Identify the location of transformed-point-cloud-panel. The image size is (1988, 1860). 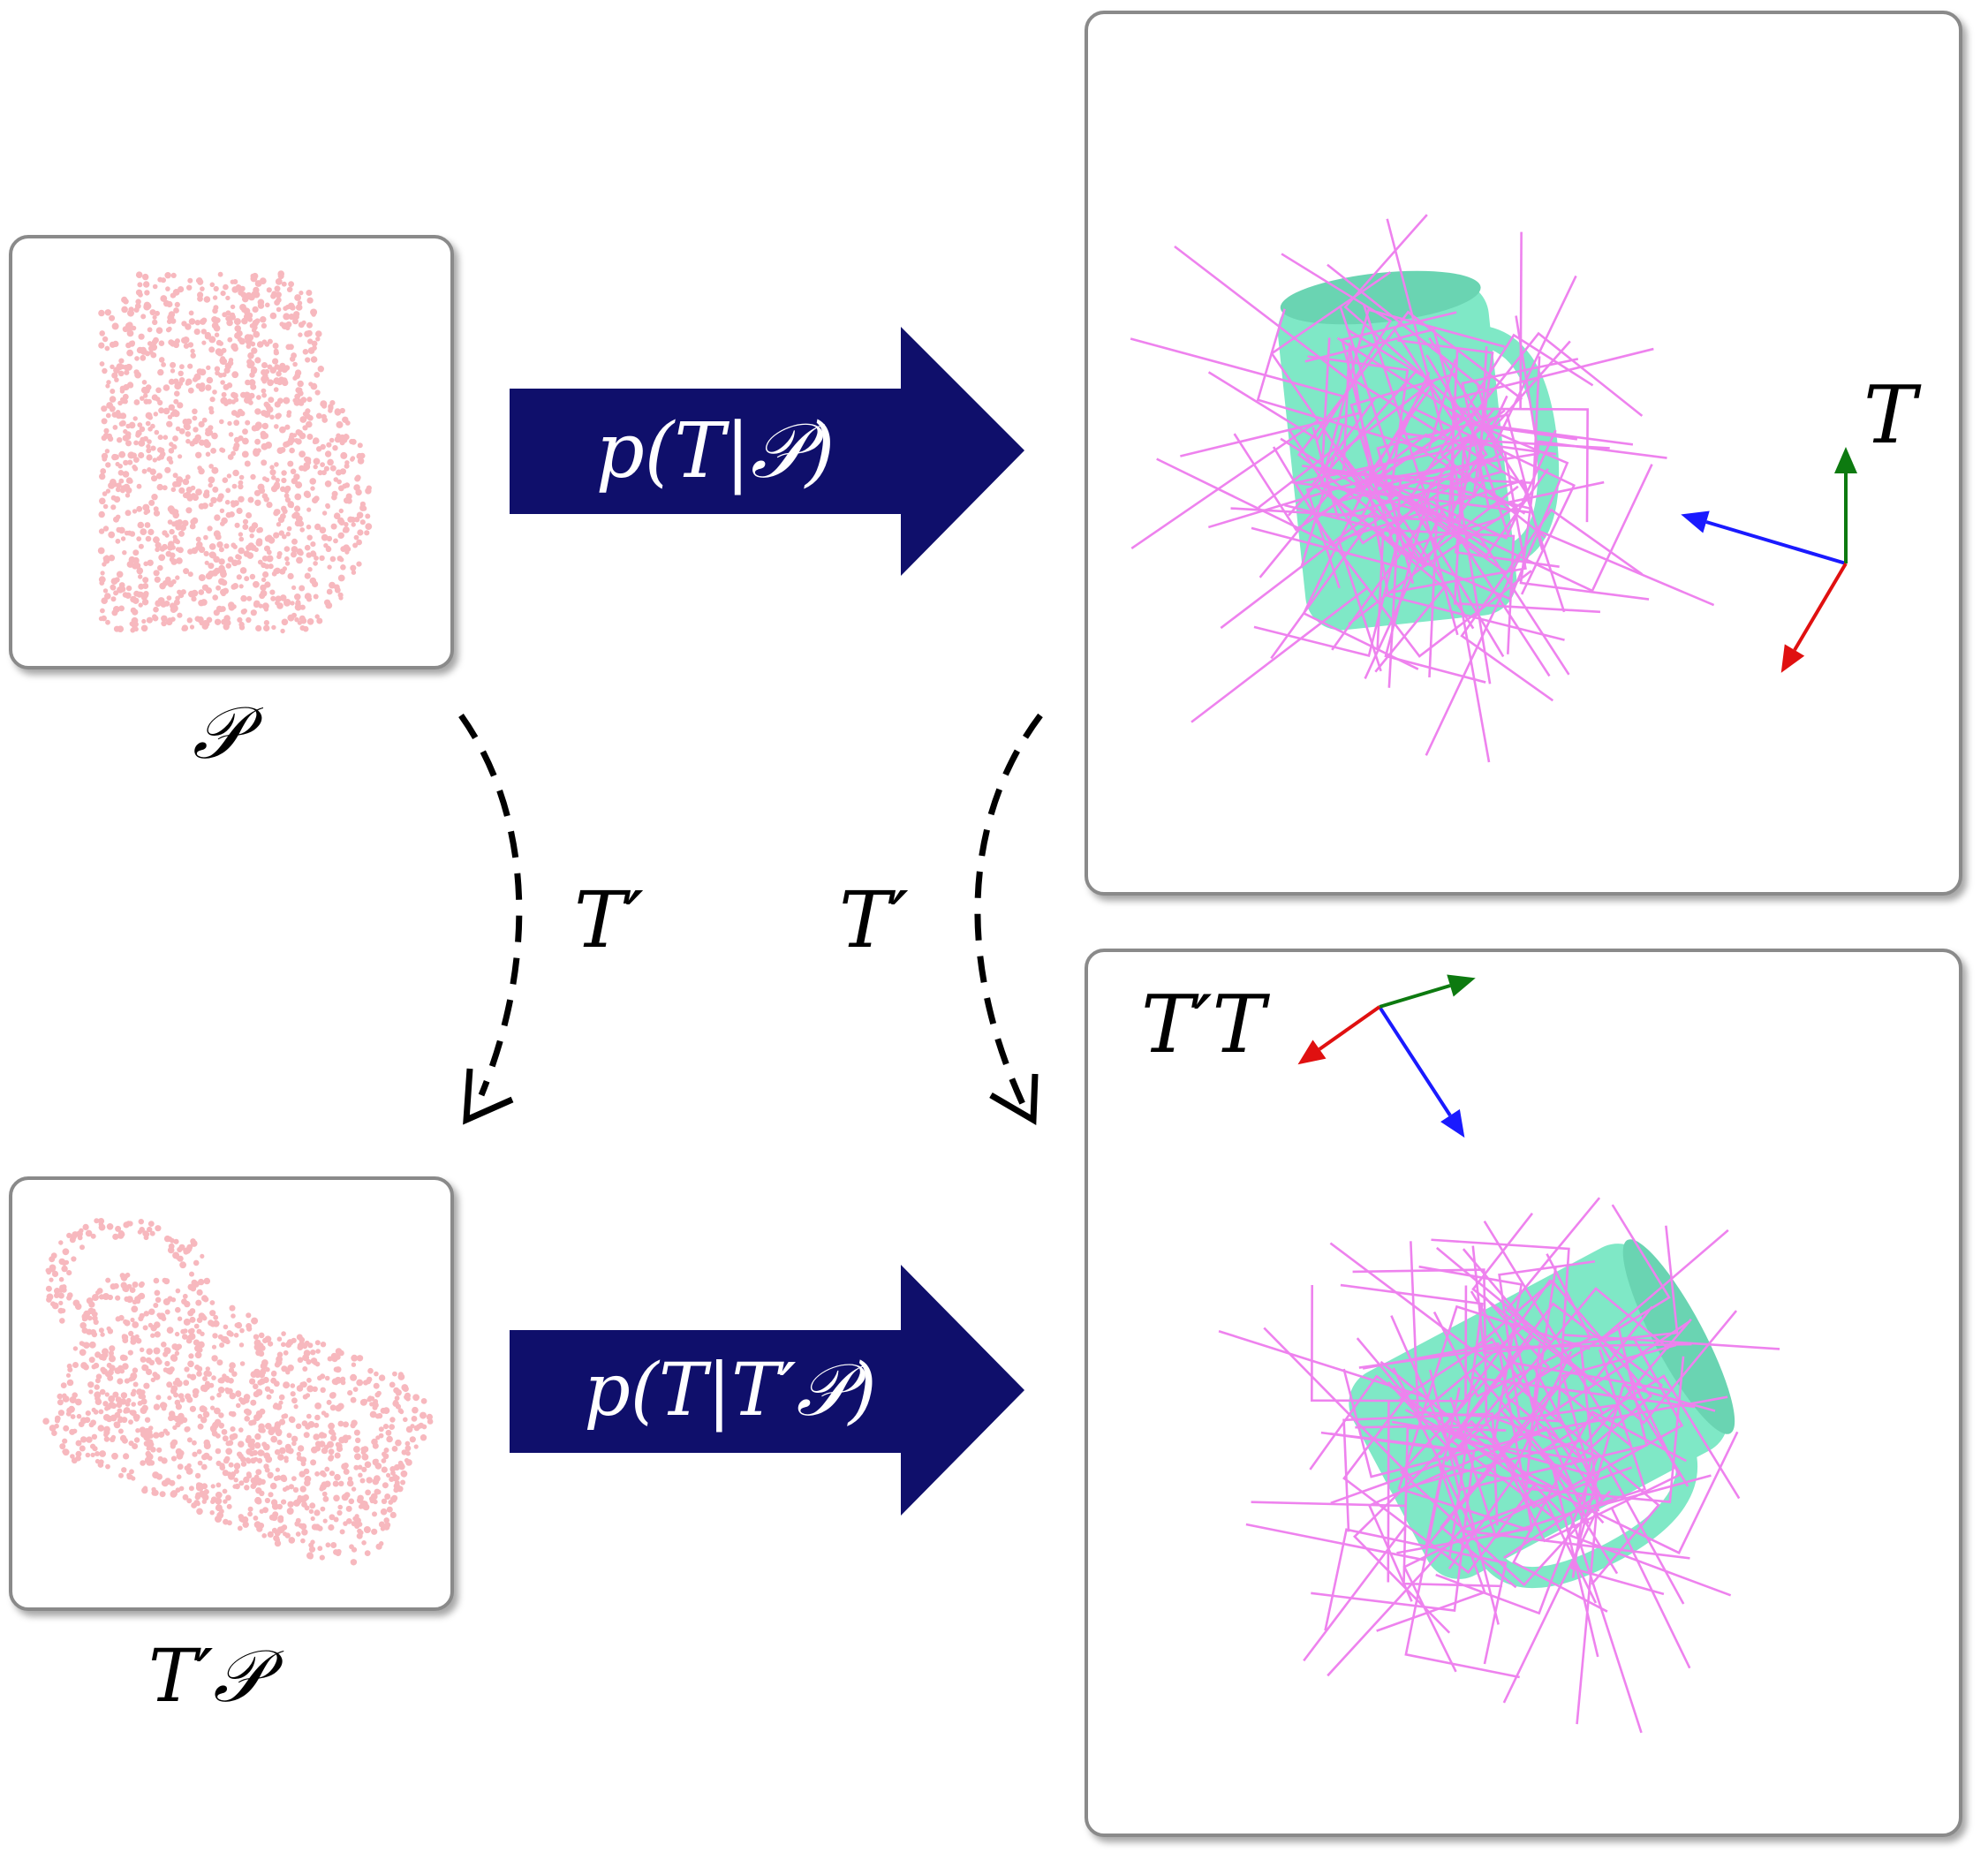
(231, 1394).